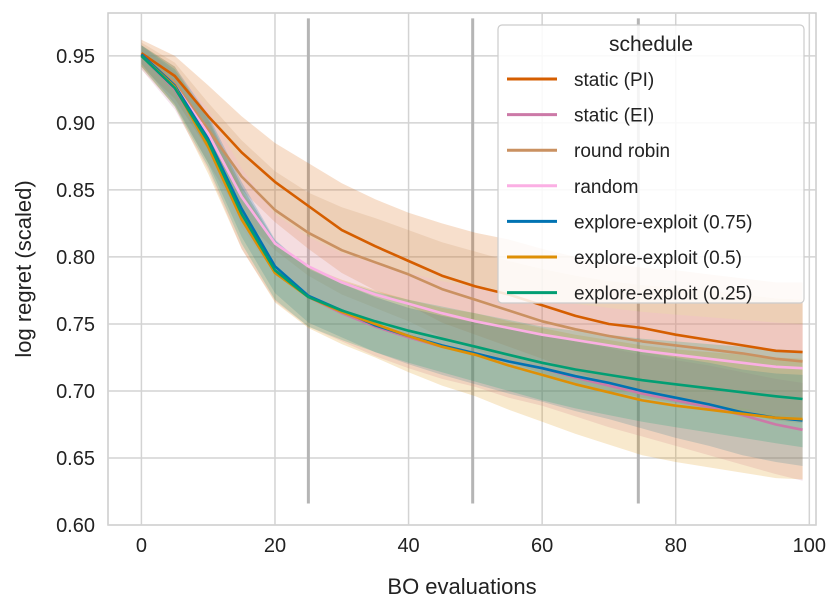  I want to click on x-axis-title: BO evaluations, so click(461, 586).